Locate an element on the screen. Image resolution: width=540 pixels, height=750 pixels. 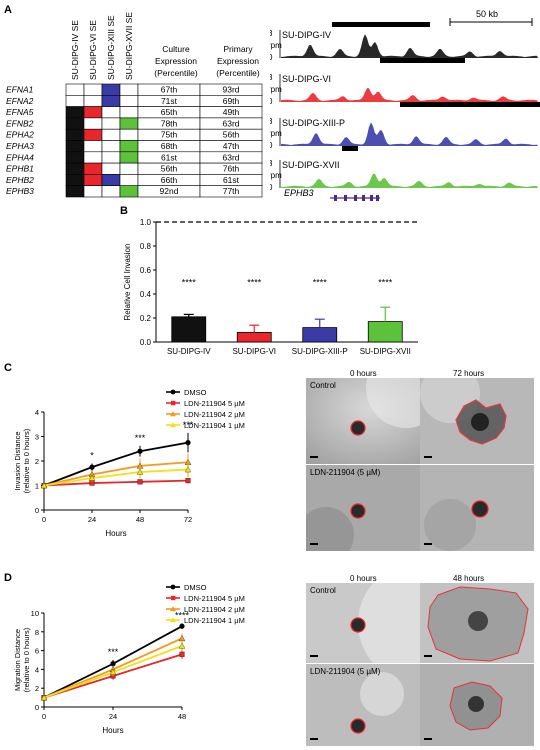
b-ytick-label-4: 0.8 is located at coordinates (146, 246).